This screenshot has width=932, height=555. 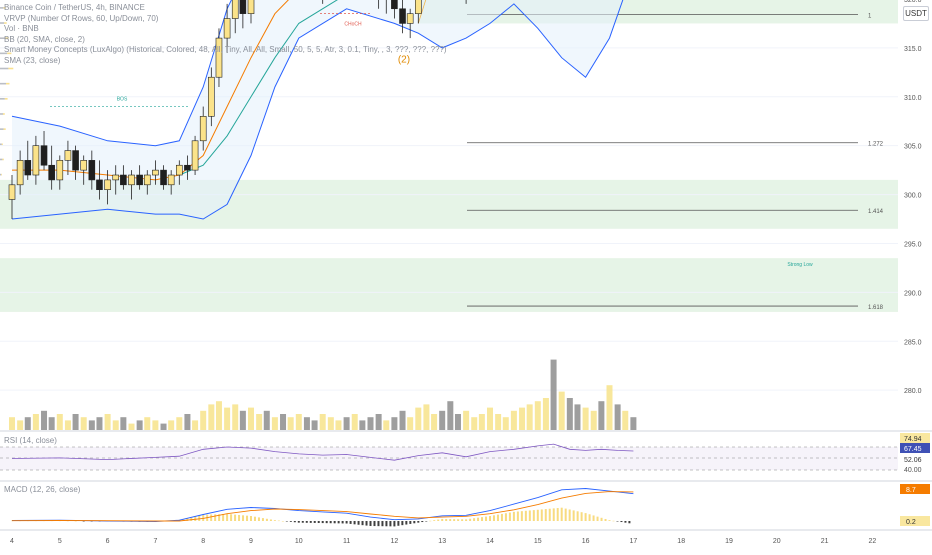 I want to click on currency-button: USDT, so click(x=916, y=13).